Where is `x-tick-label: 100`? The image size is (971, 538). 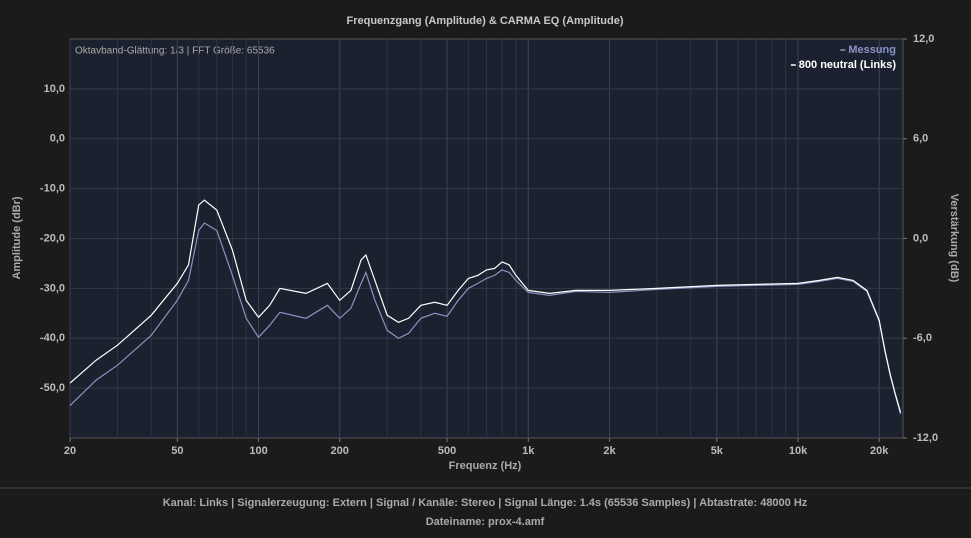 x-tick-label: 100 is located at coordinates (258, 451).